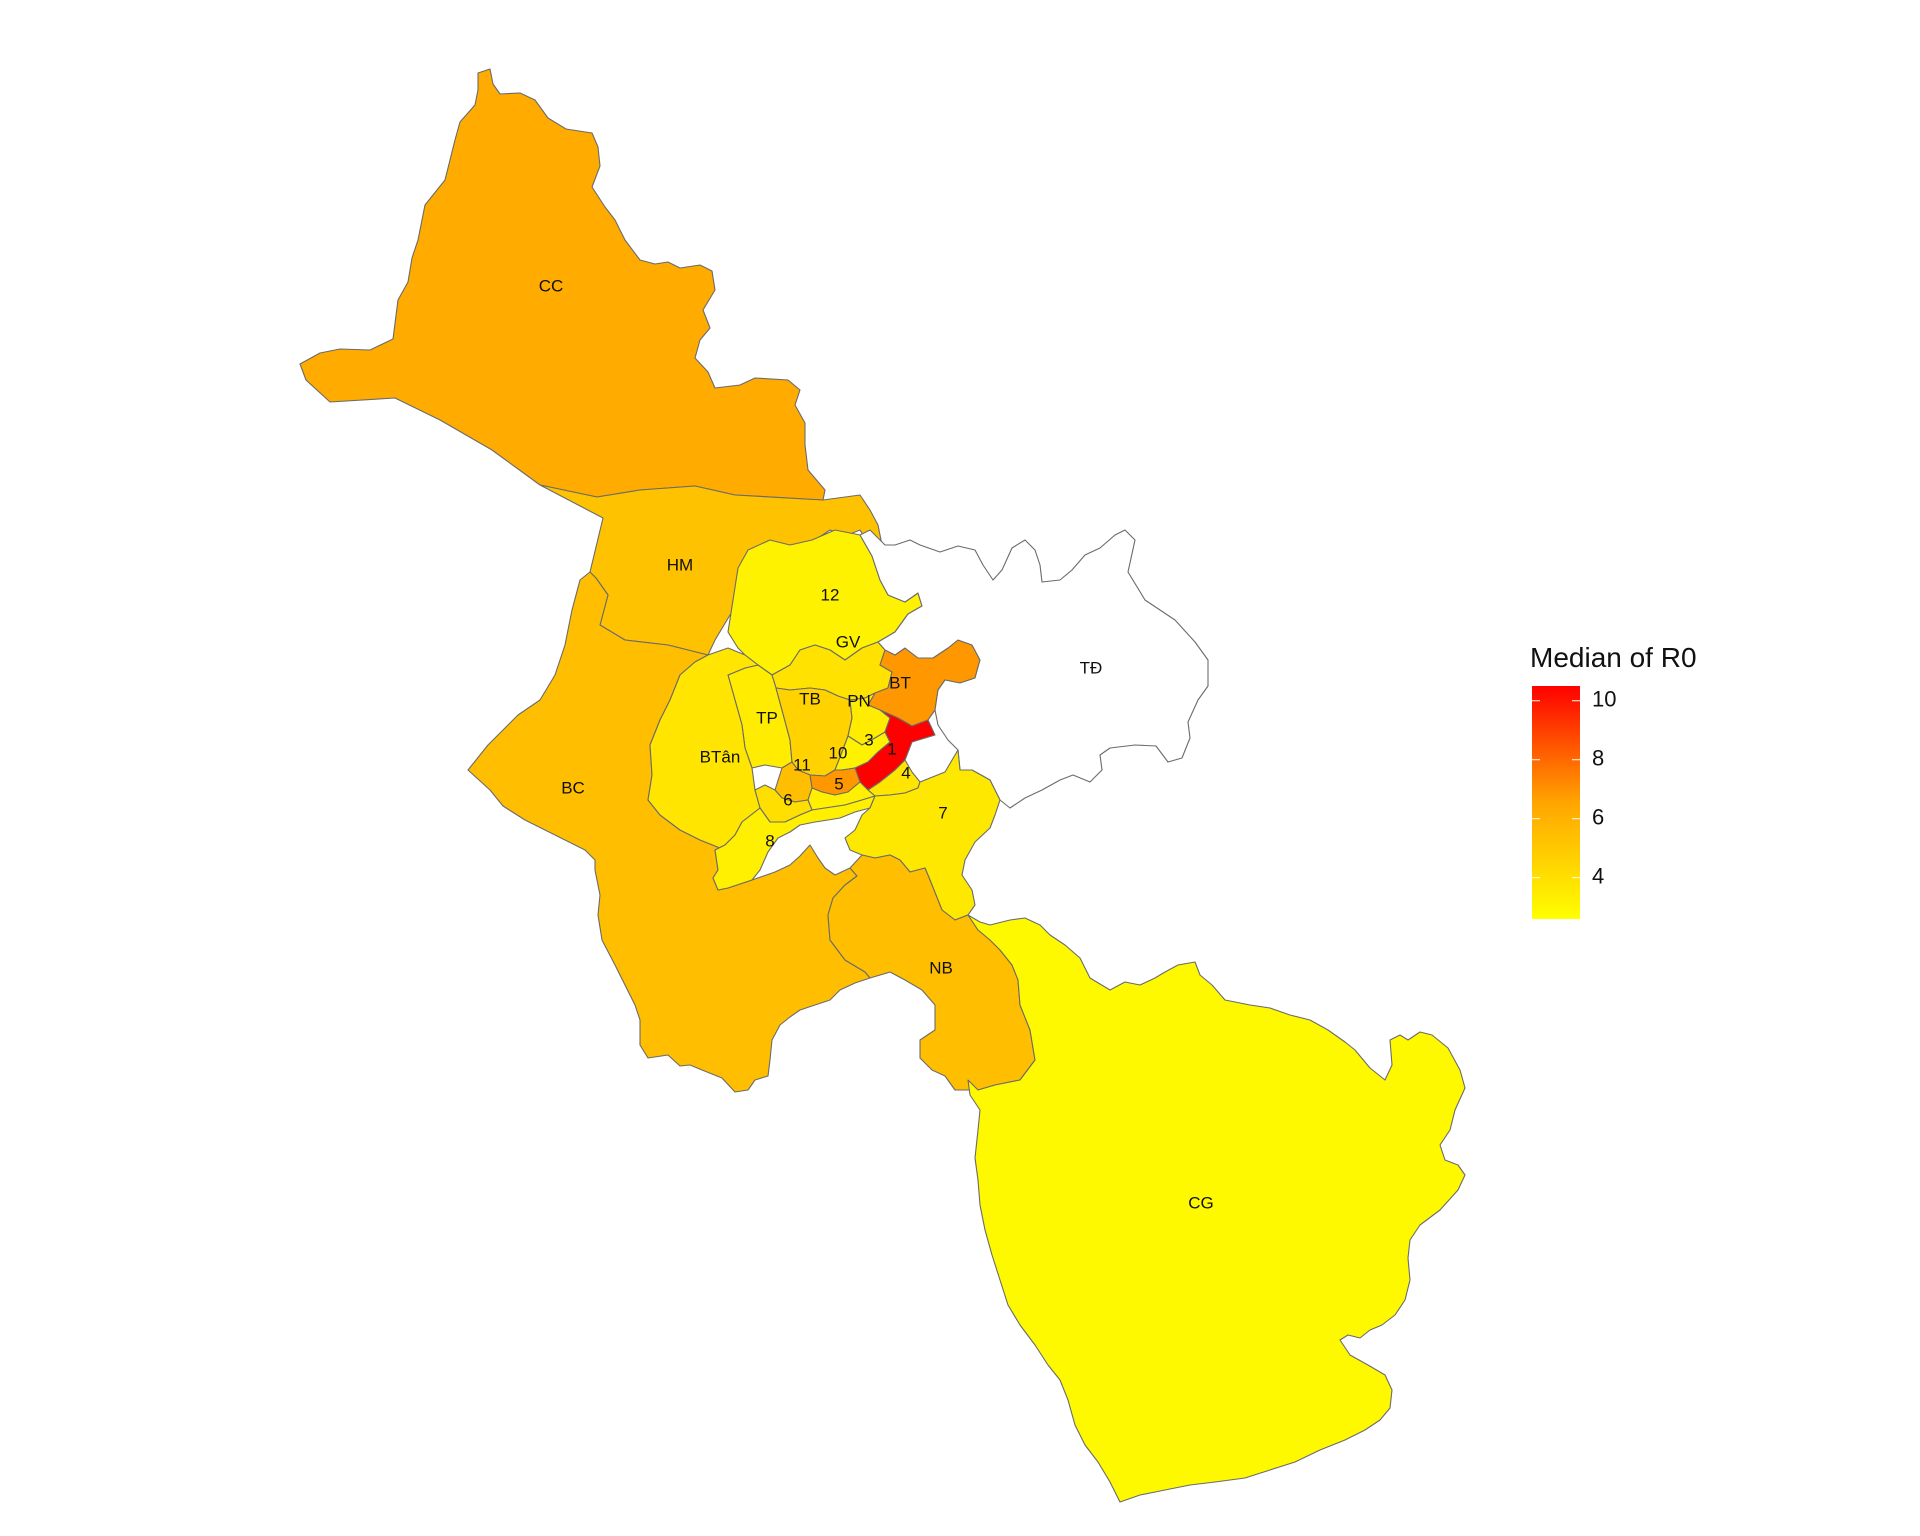  Describe the element at coordinates (1216, 1208) in the screenshot. I see `district-cg` at that location.